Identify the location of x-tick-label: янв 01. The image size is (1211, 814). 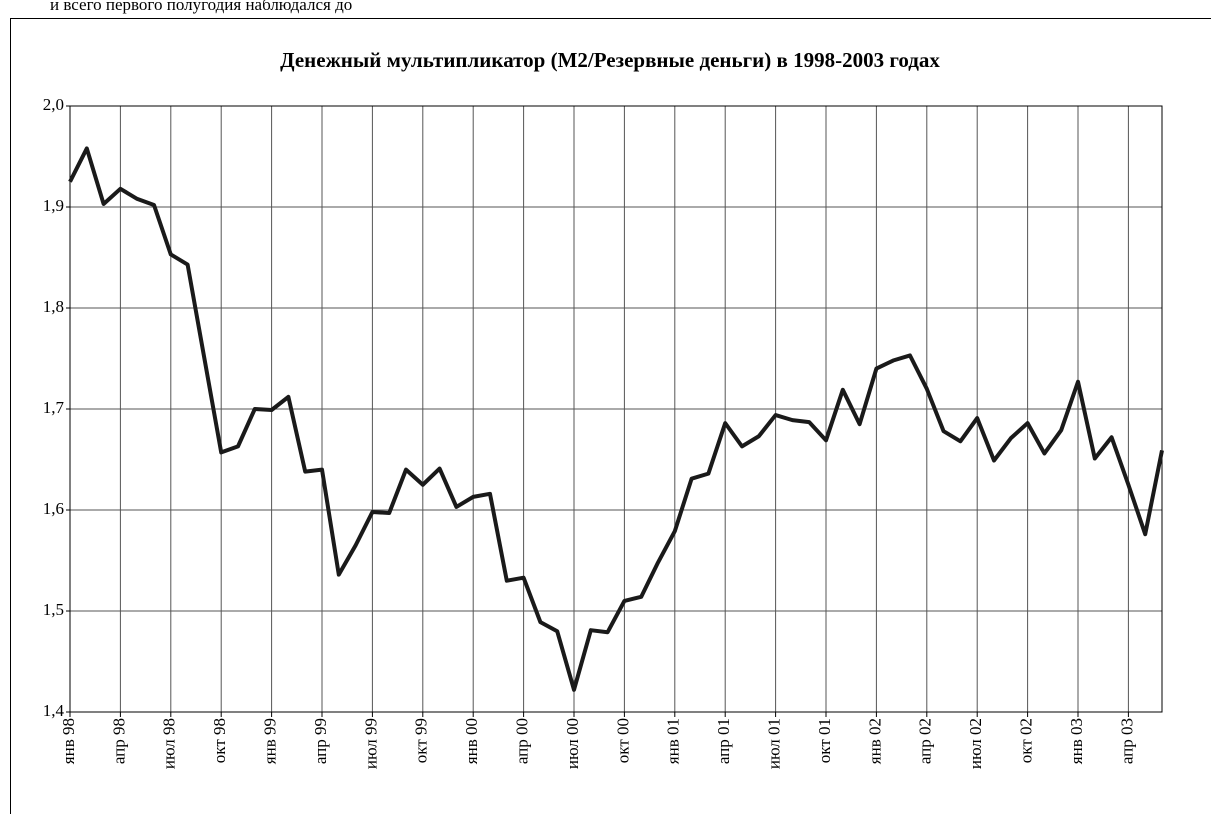
(673, 741).